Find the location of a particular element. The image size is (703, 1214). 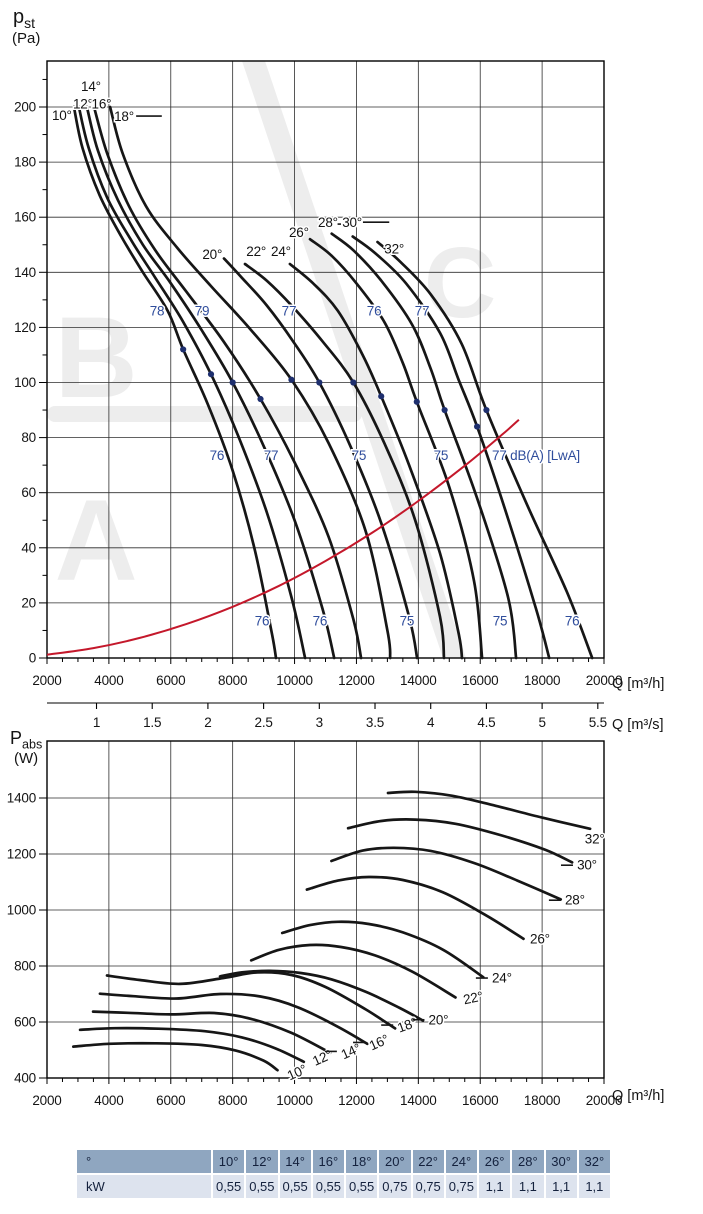

pressure-chart-curve-22deg is located at coordinates (344, 461).